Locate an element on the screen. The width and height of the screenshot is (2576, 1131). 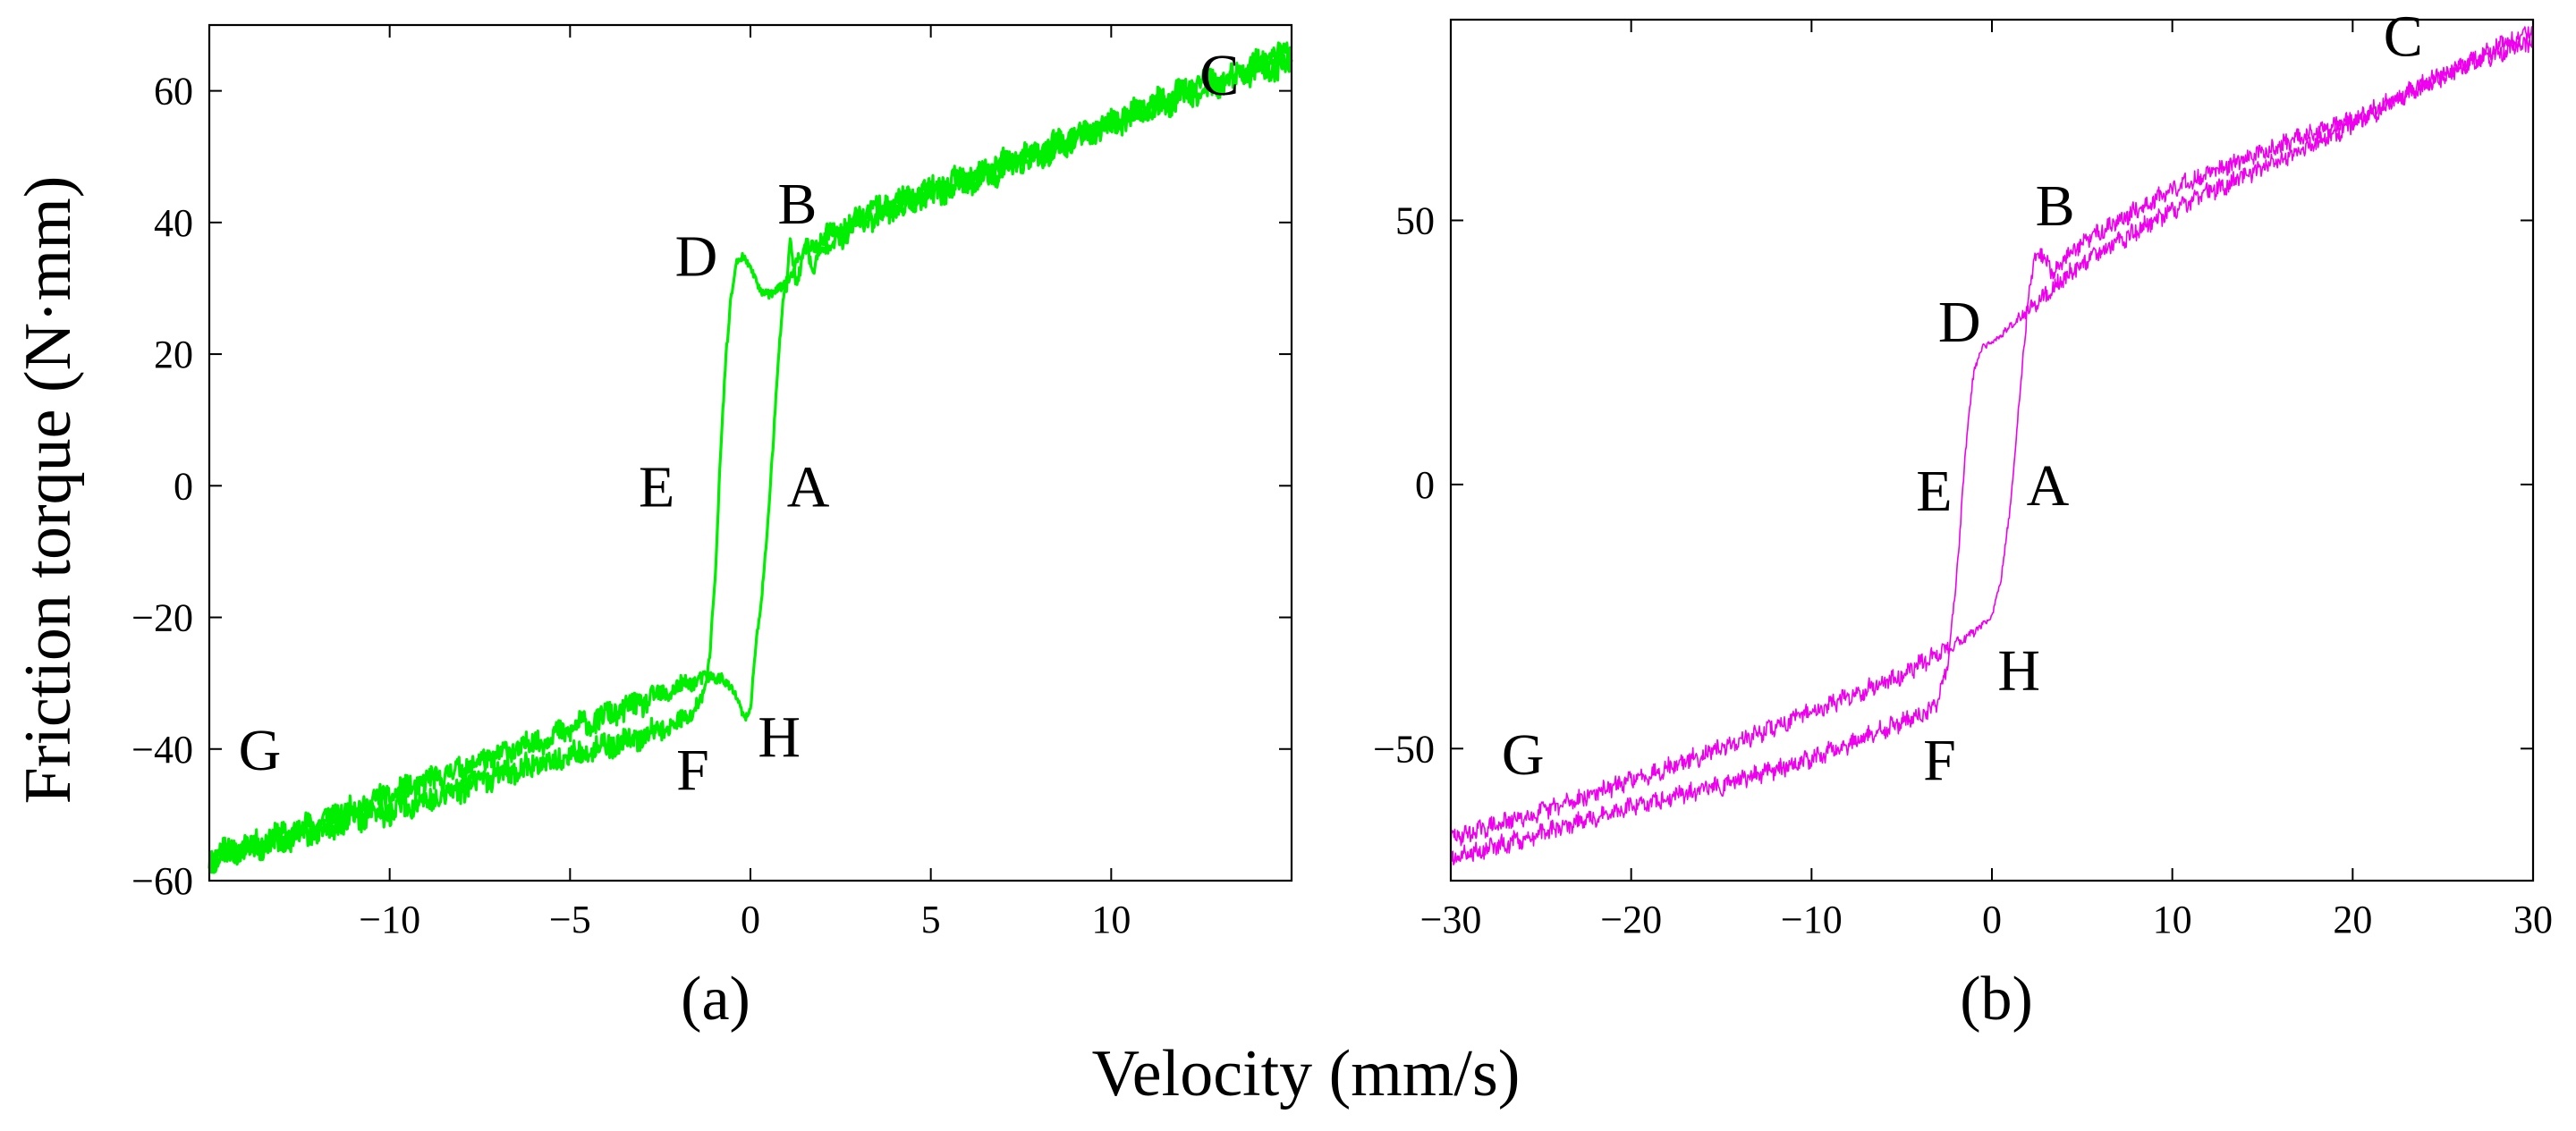
panel-b-annotation-E: E is located at coordinates (1934, 491).